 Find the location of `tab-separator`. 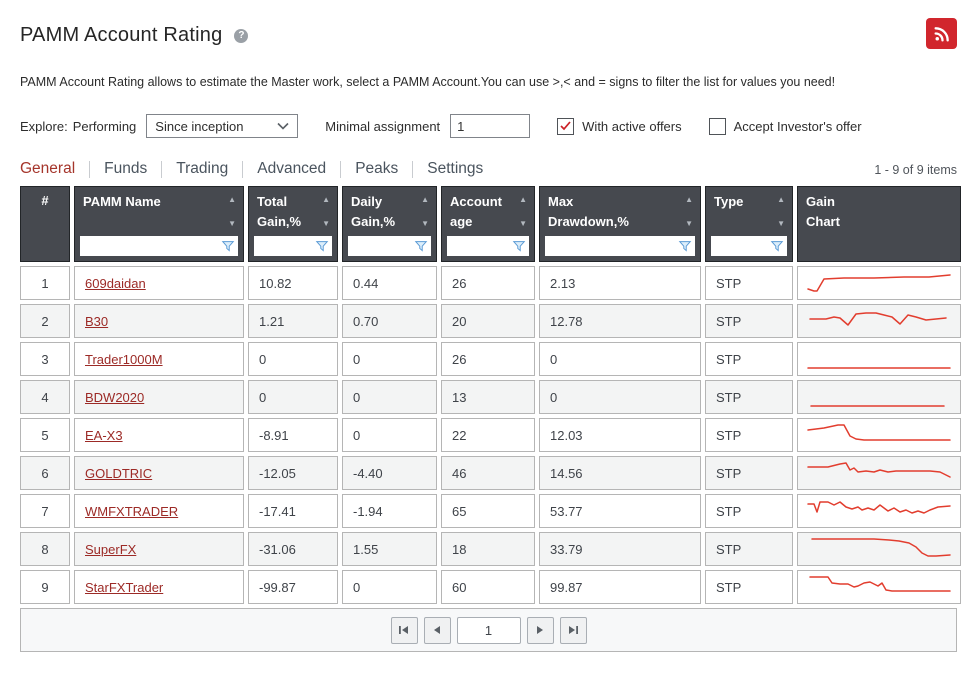

tab-separator is located at coordinates (162, 169).